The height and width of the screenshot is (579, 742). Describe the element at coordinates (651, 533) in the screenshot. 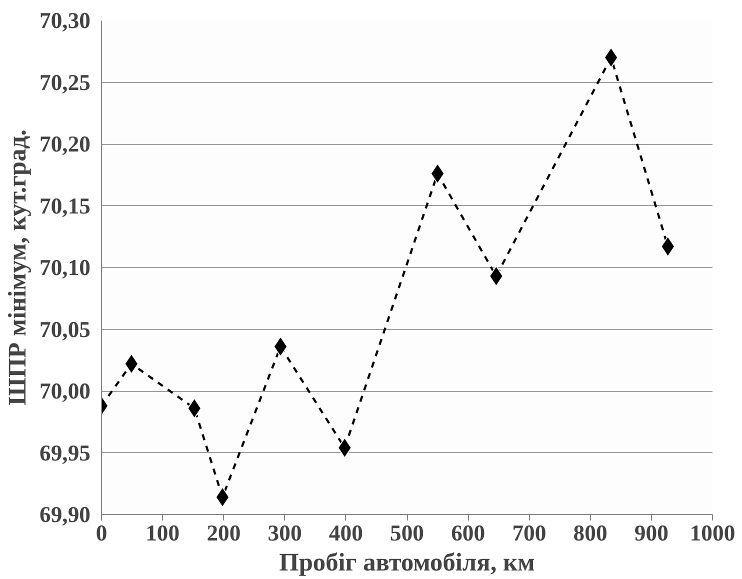

I see `x-tick-label: 900` at that location.